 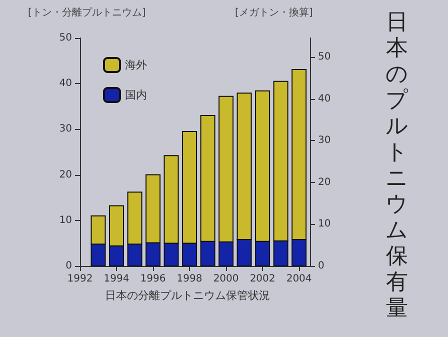 What do you see at coordinates (324, 224) in the screenshot?
I see `y2-tick-label: 10` at bounding box center [324, 224].